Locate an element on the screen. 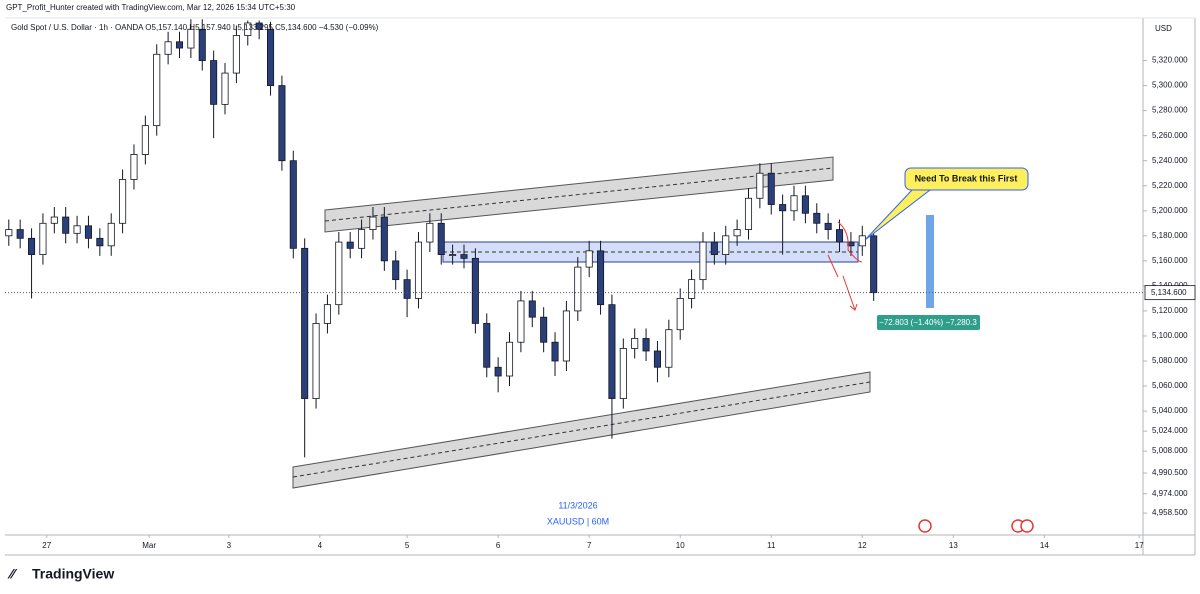 Image resolution: width=1200 pixels, height=594 pixels. measure-bar is located at coordinates (930, 261).